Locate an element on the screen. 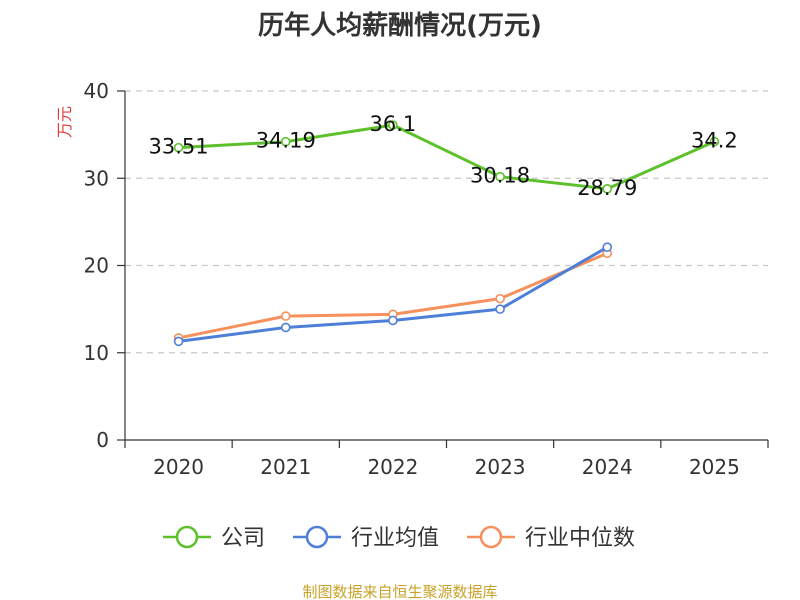 Image resolution: width=800 pixels, height=600 pixels. legend-label: 行业中位数 is located at coordinates (580, 538).